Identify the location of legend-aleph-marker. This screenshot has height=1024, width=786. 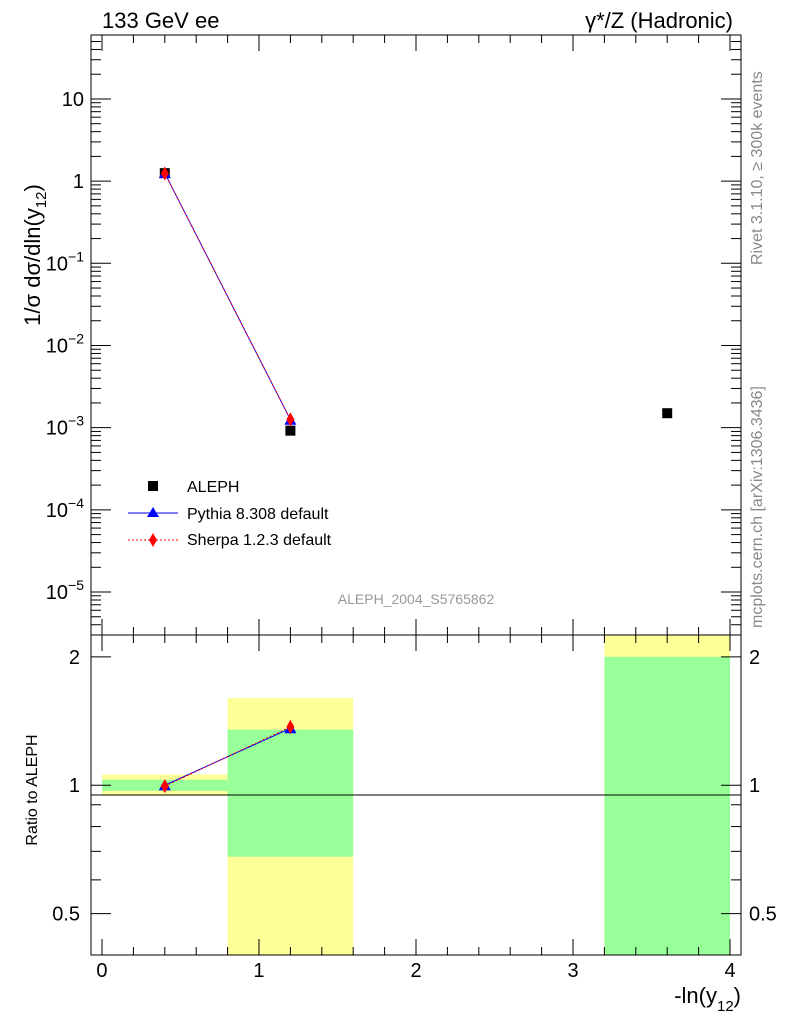
(153, 486).